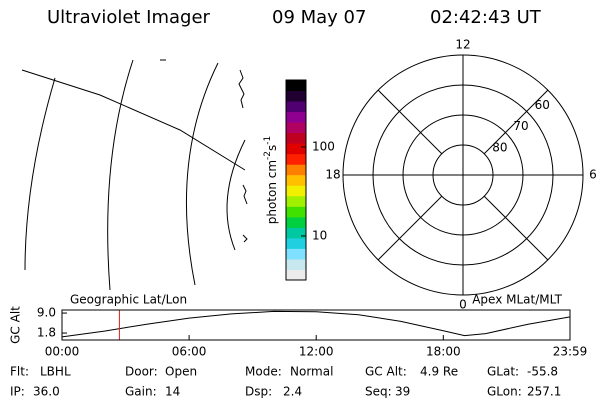 This screenshot has width=600, height=400. I want to click on plot-frame, so click(316, 325).